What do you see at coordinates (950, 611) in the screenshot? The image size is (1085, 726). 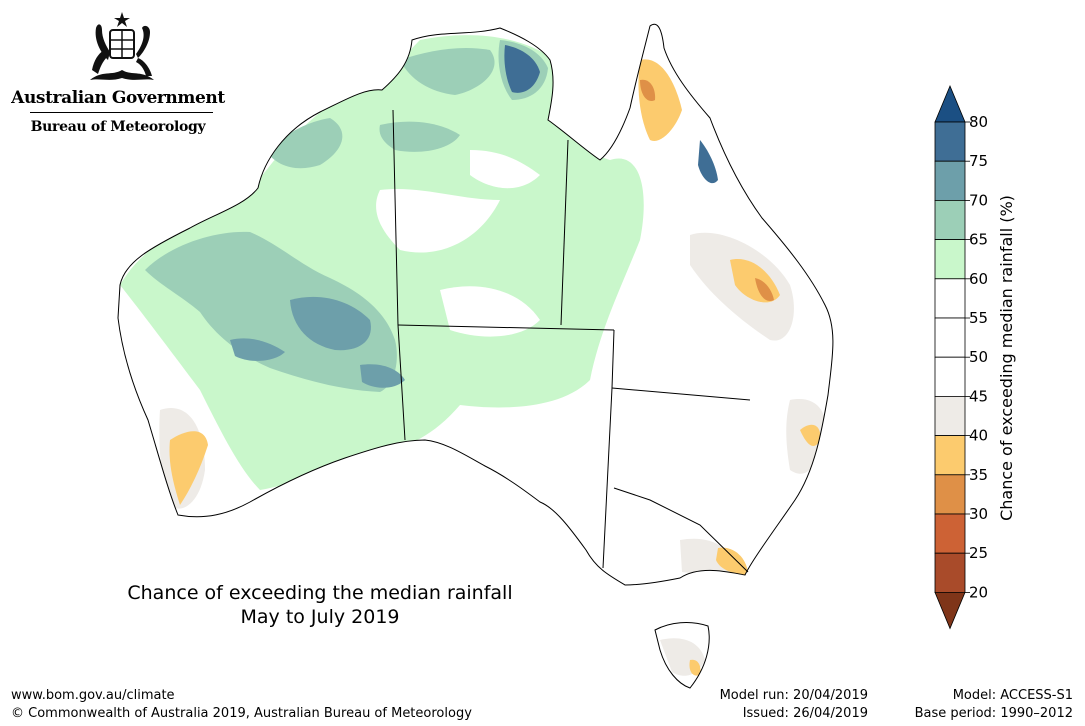 I see `legend-under-triangle` at bounding box center [950, 611].